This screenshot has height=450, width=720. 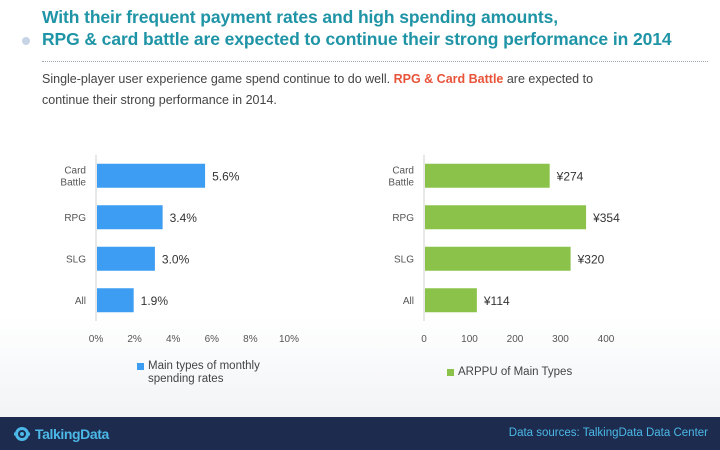 What do you see at coordinates (375, 61) in the screenshot?
I see `title-divider` at bounding box center [375, 61].